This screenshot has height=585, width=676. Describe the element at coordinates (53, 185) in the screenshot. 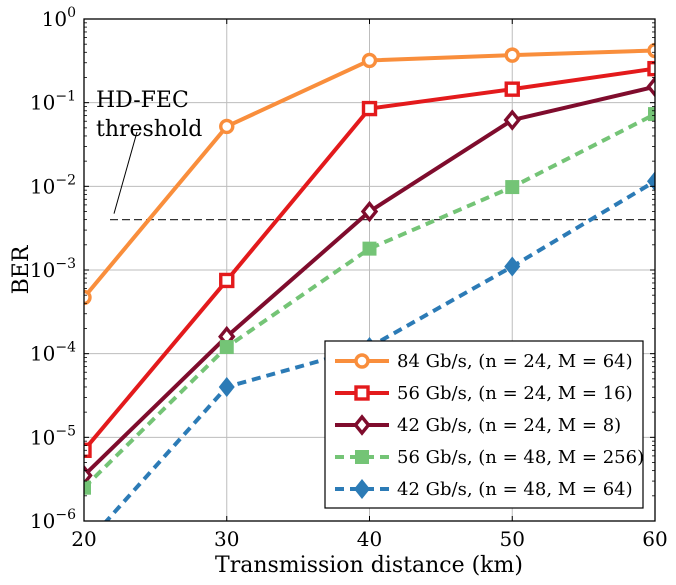

I see `y-tick-label: 10⁻²` at that location.